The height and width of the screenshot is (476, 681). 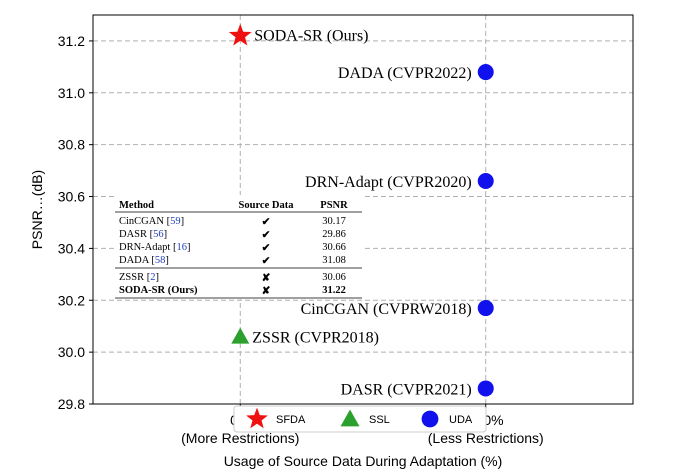 What do you see at coordinates (334, 290) in the screenshot?
I see `table-cell-psnr: 31.22` at bounding box center [334, 290].